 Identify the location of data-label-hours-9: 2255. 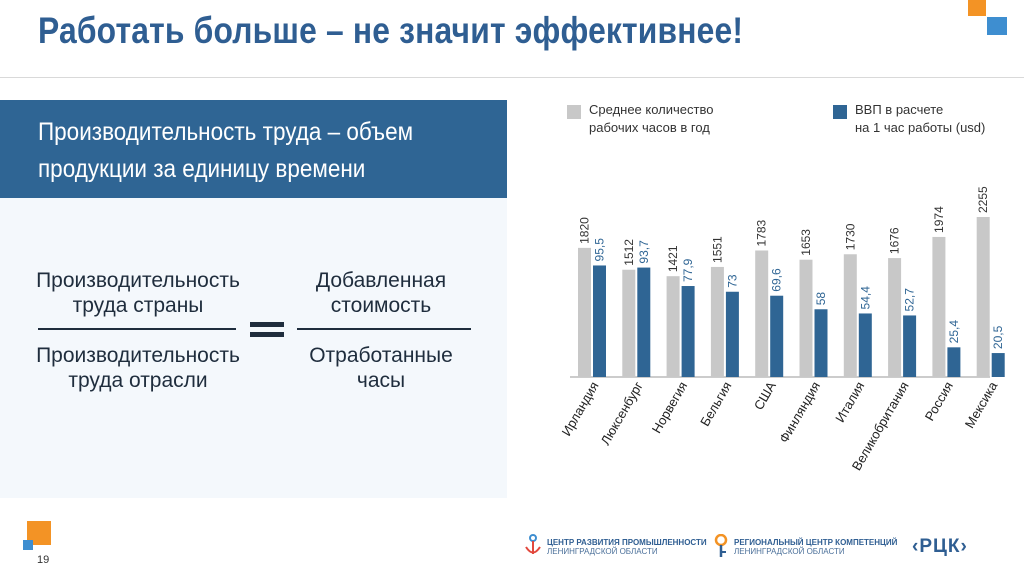
(983, 199).